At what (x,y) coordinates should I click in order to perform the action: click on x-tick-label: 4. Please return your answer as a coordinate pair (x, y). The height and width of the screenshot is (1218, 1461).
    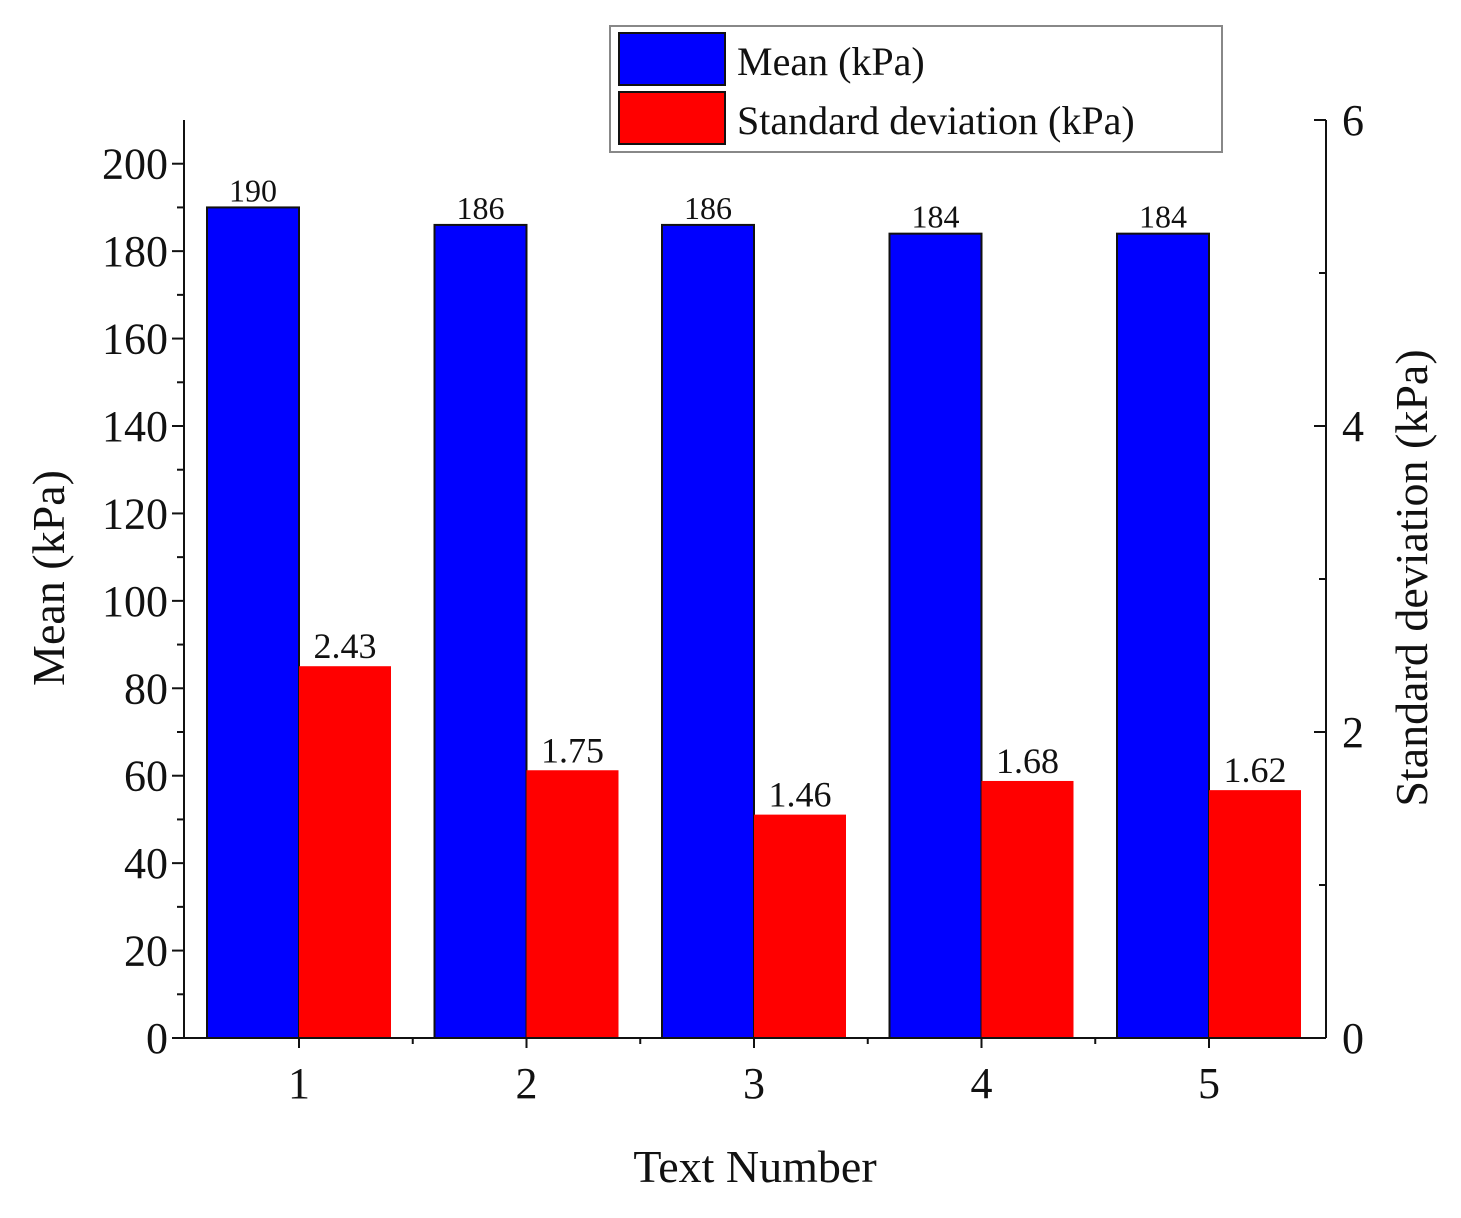
    Looking at the image, I should click on (982, 1083).